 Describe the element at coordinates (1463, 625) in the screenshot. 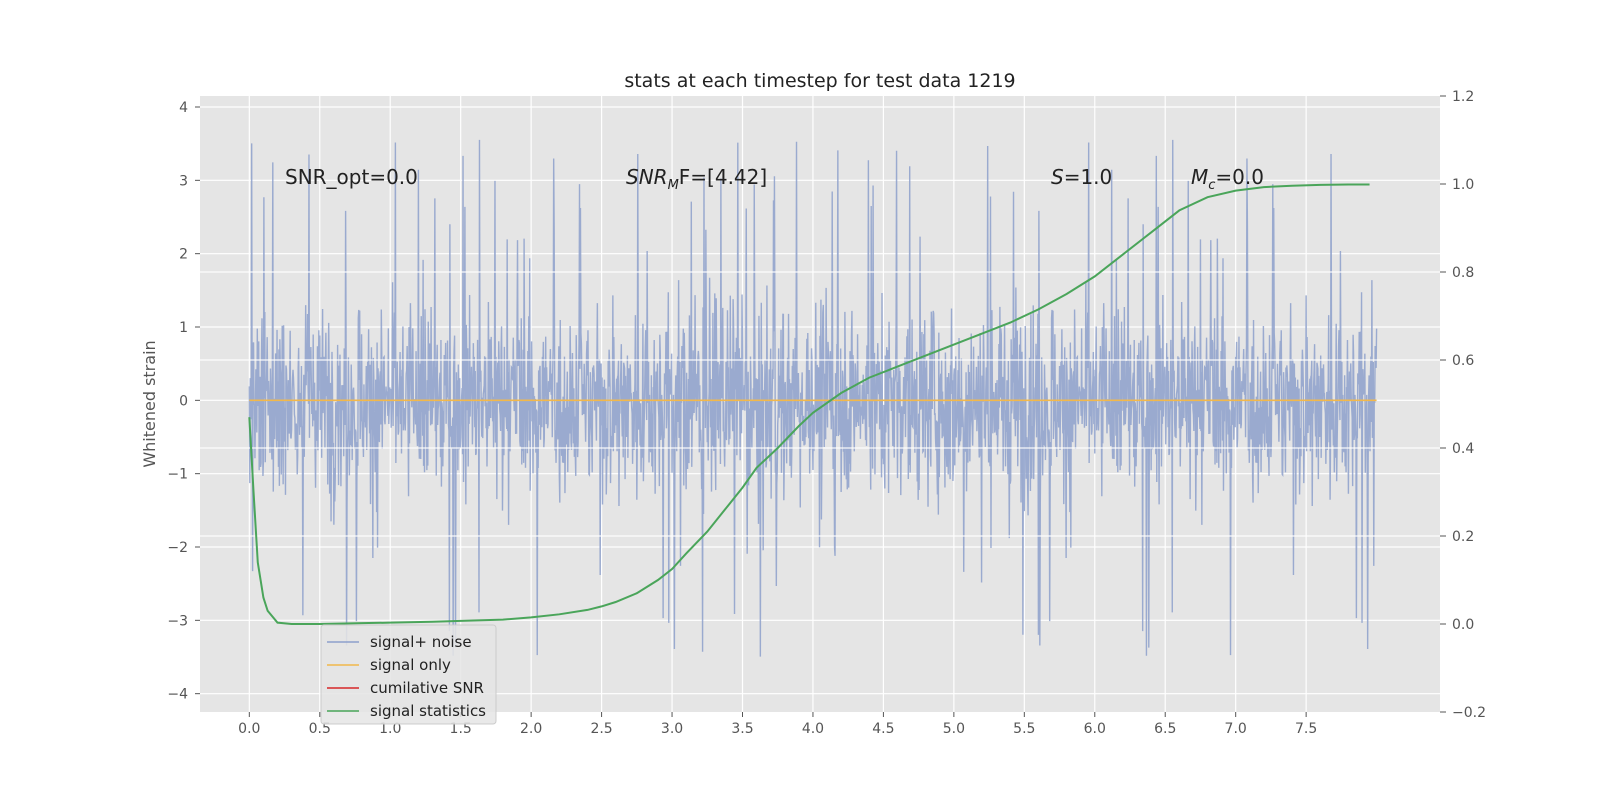

I see `y2-tick-label: 0.0` at that location.